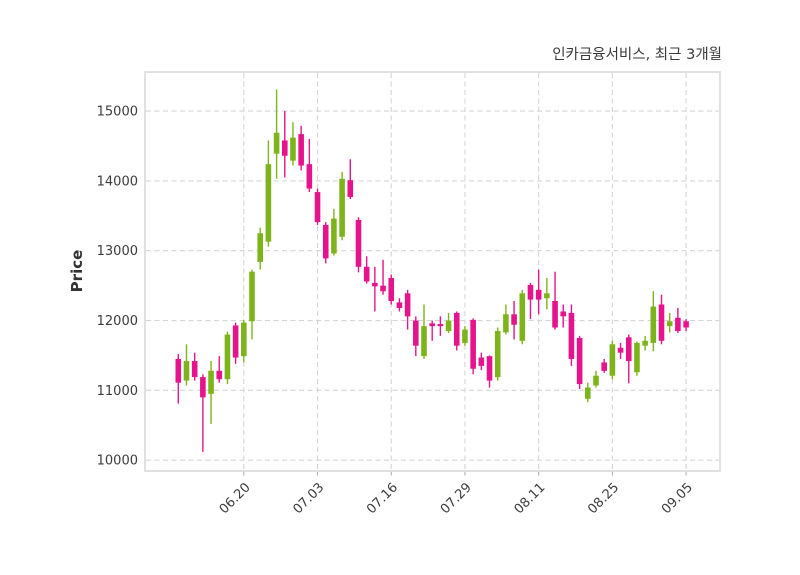  Describe the element at coordinates (382, 498) in the screenshot. I see `x-tick-label: 07.16` at that location.